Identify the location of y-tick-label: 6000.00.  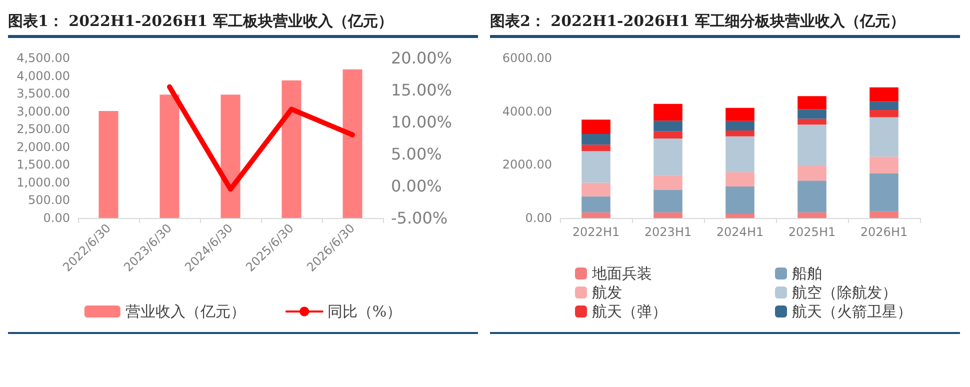
(527, 58).